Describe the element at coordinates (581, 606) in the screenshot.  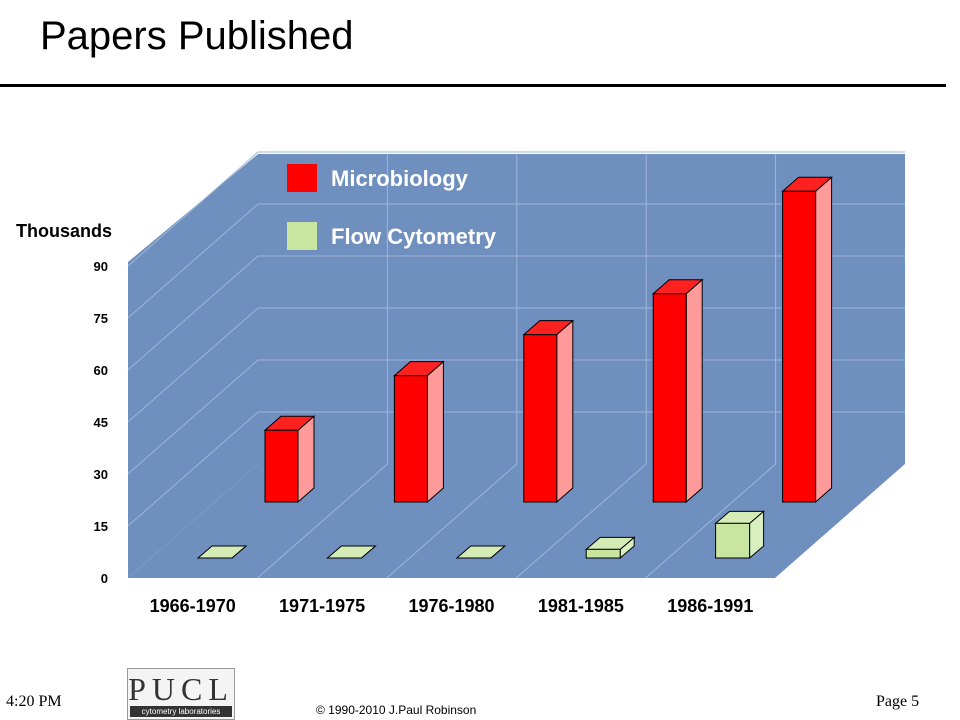
I see `x-tick-label: 1981-1985` at that location.